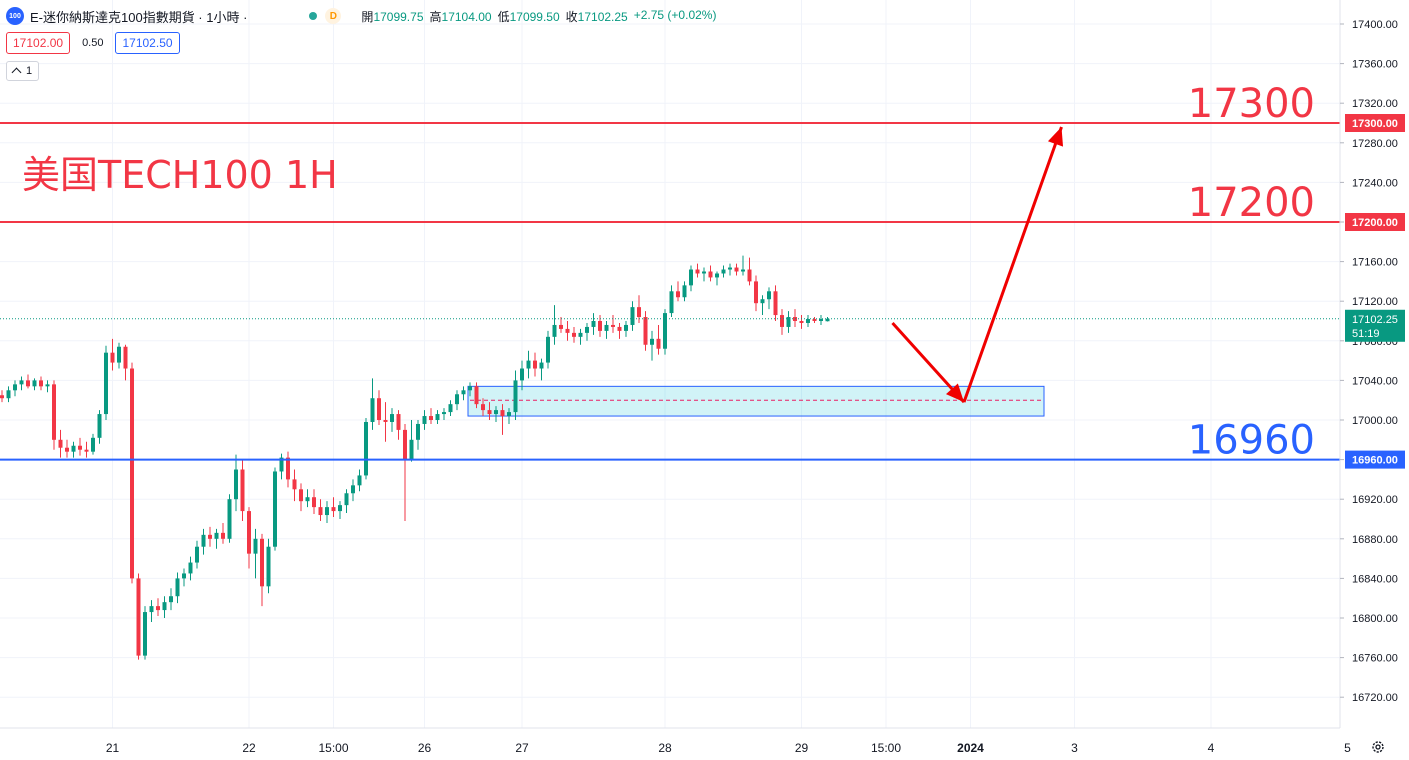 The width and height of the screenshot is (1409, 760). What do you see at coordinates (1375, 698) in the screenshot?
I see `price-tick-label: 16720.00` at bounding box center [1375, 698].